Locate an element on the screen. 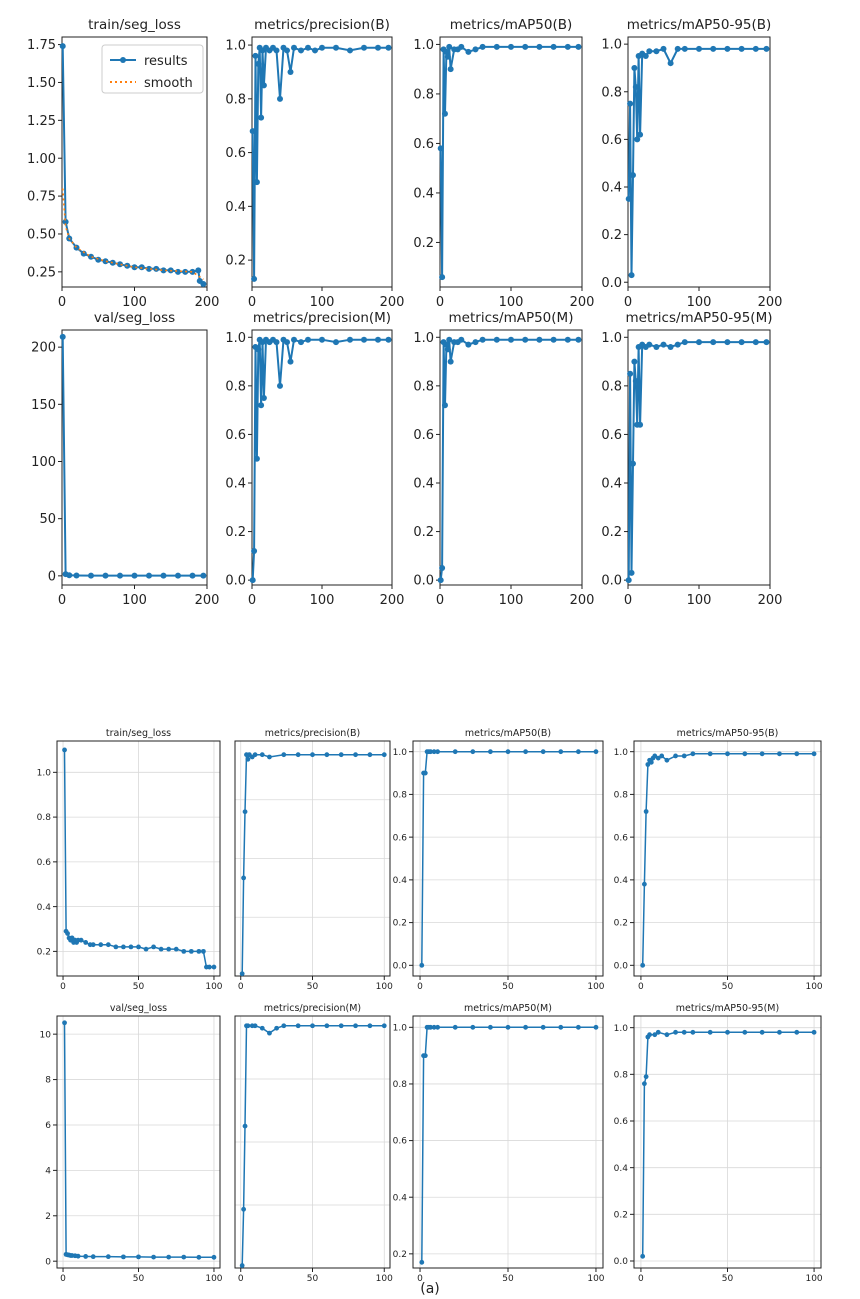  y-tick-label: 1.25 is located at coordinates (41, 121).